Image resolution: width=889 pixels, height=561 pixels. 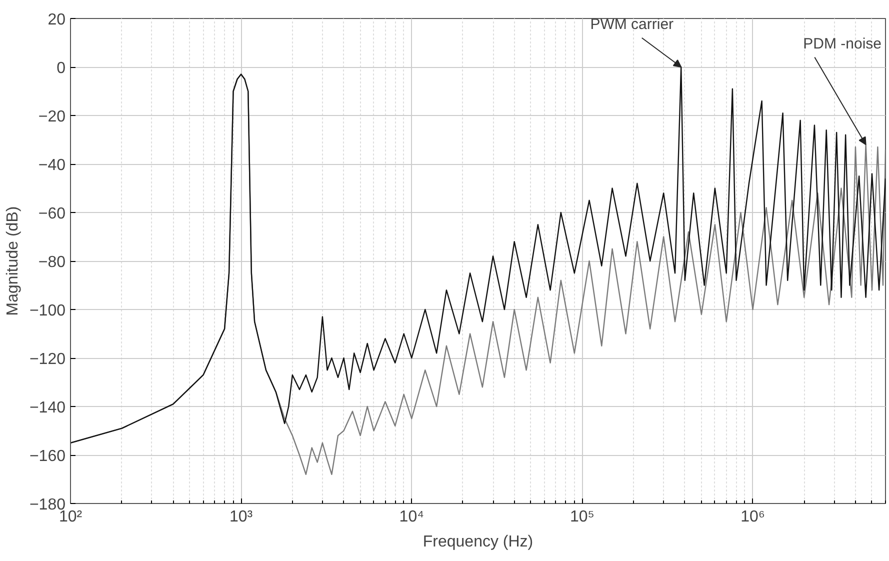 I want to click on x-tick-label: 10⁵, so click(x=582, y=517).